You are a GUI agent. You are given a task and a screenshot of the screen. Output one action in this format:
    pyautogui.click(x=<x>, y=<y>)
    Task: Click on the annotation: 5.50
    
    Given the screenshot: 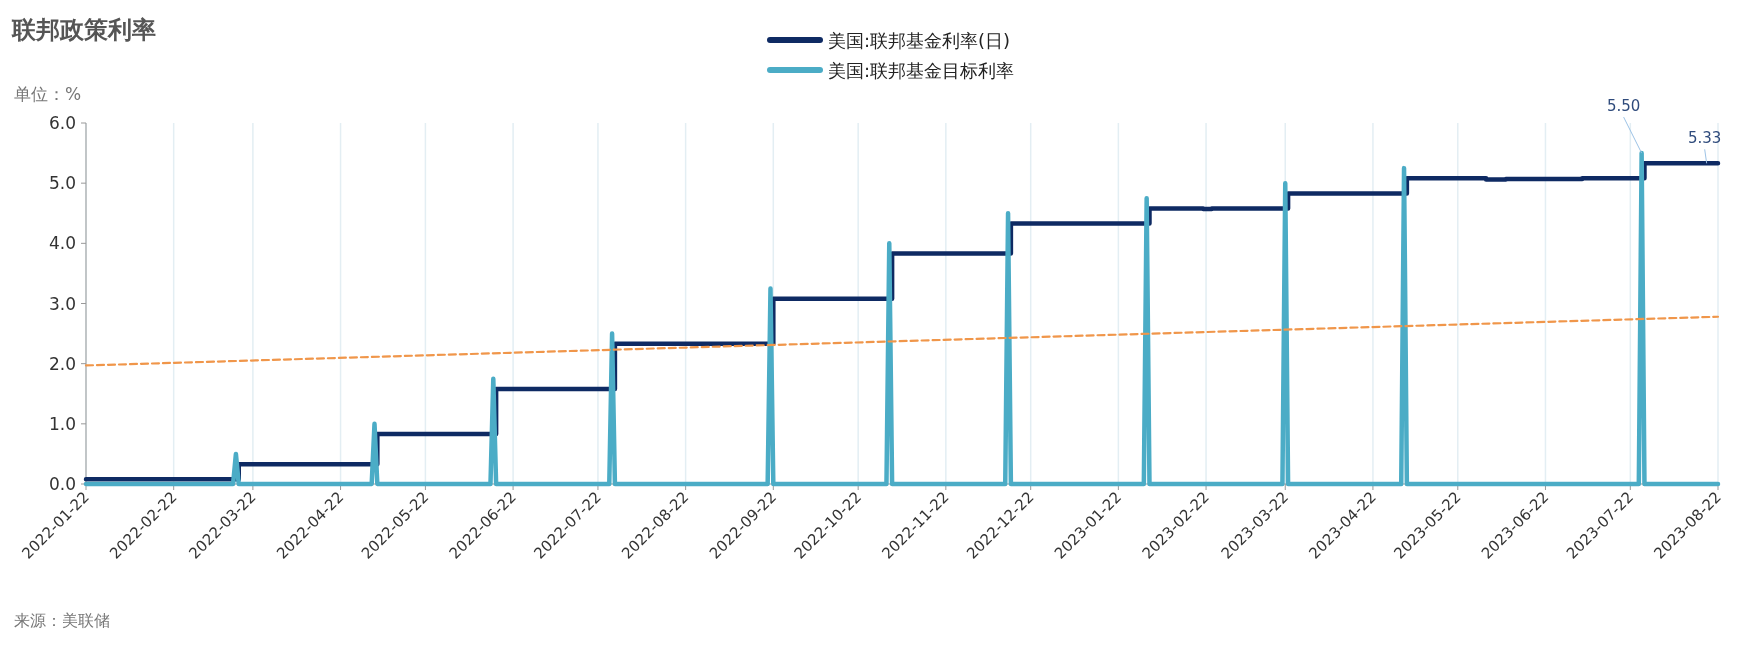 What is the action you would take?
    pyautogui.click(x=1623, y=106)
    